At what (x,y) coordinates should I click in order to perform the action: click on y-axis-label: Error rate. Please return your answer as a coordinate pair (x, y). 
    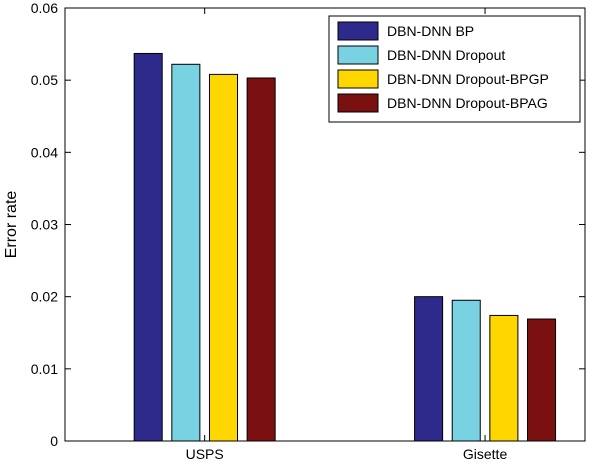
    Looking at the image, I should click on (11, 225).